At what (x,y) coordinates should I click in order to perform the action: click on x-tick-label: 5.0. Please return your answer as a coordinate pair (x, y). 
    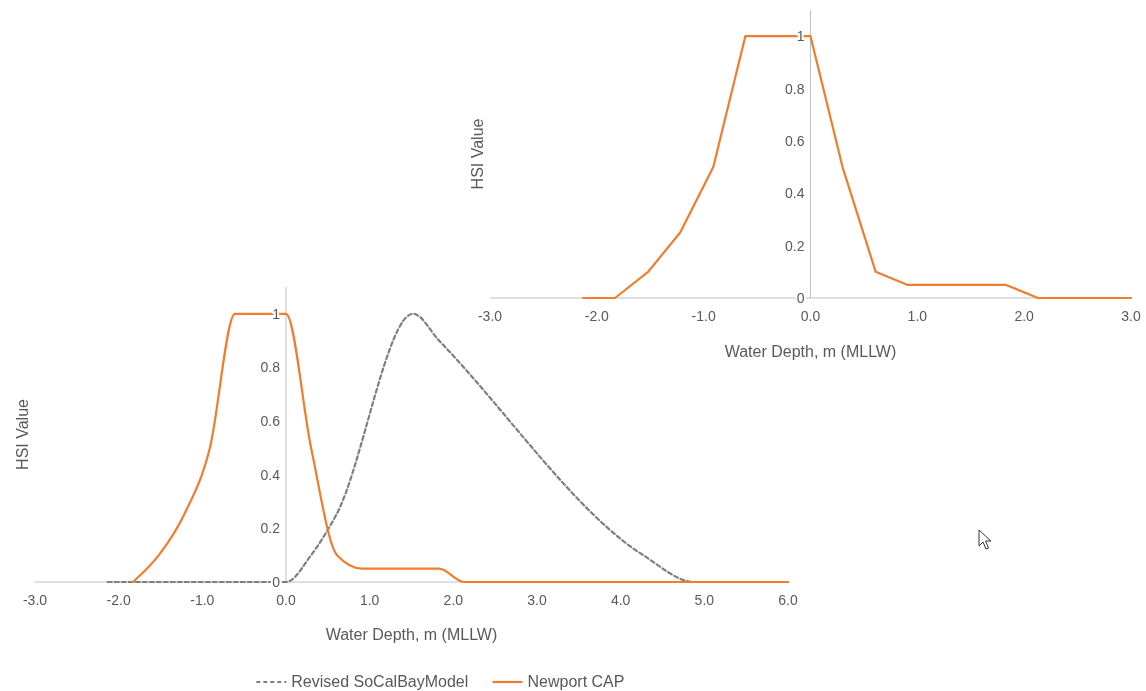
    Looking at the image, I should click on (704, 600).